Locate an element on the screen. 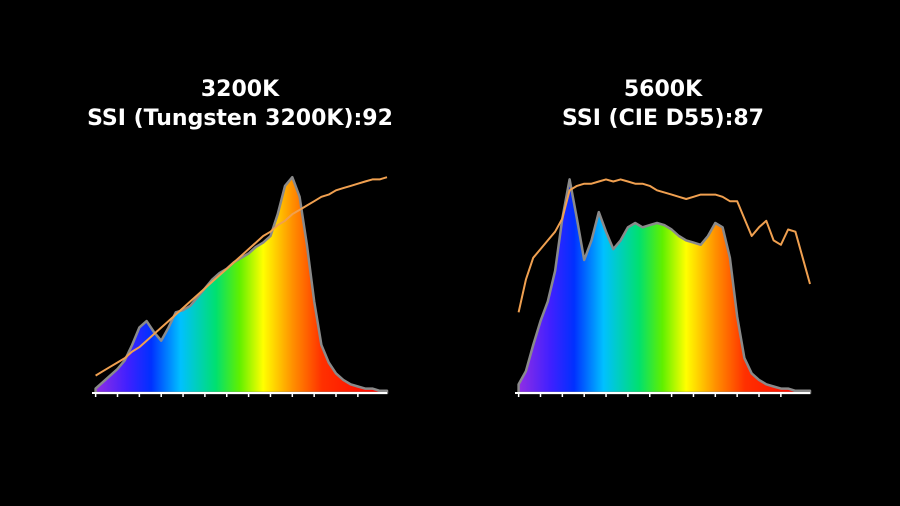  chart-title: 5600K is located at coordinates (663, 89).